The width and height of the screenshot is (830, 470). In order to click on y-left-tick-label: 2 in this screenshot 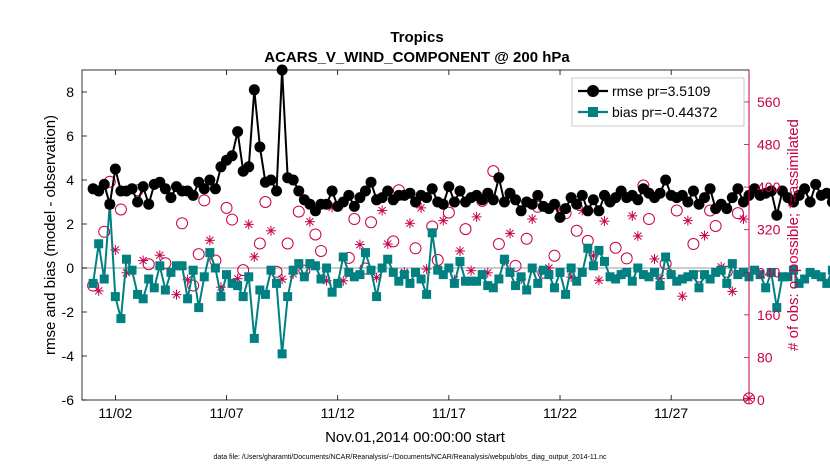, I will do `click(70, 224)`.